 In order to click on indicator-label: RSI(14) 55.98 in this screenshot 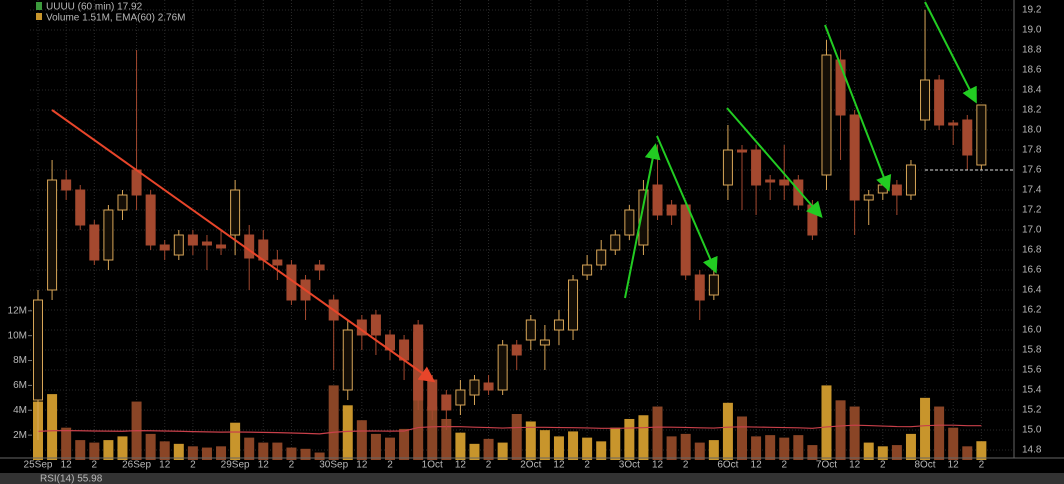, I will do `click(71, 479)`.